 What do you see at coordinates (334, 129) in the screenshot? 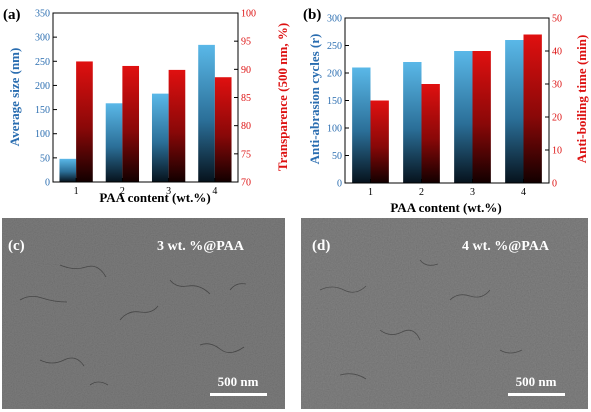
I see `panel-b-left-tick-label: 100` at bounding box center [334, 129].